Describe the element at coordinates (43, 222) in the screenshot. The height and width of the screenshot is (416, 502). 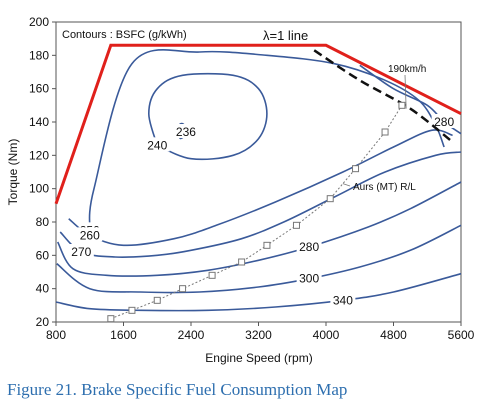
I see `y-tick-label: 80` at that location.